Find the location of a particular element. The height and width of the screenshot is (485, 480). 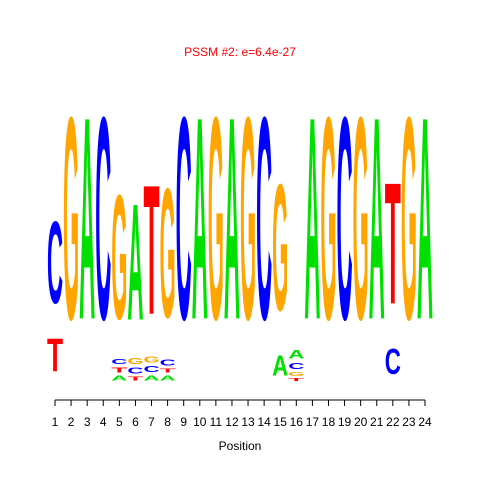

x-tick-label: 10 is located at coordinates (200, 422).